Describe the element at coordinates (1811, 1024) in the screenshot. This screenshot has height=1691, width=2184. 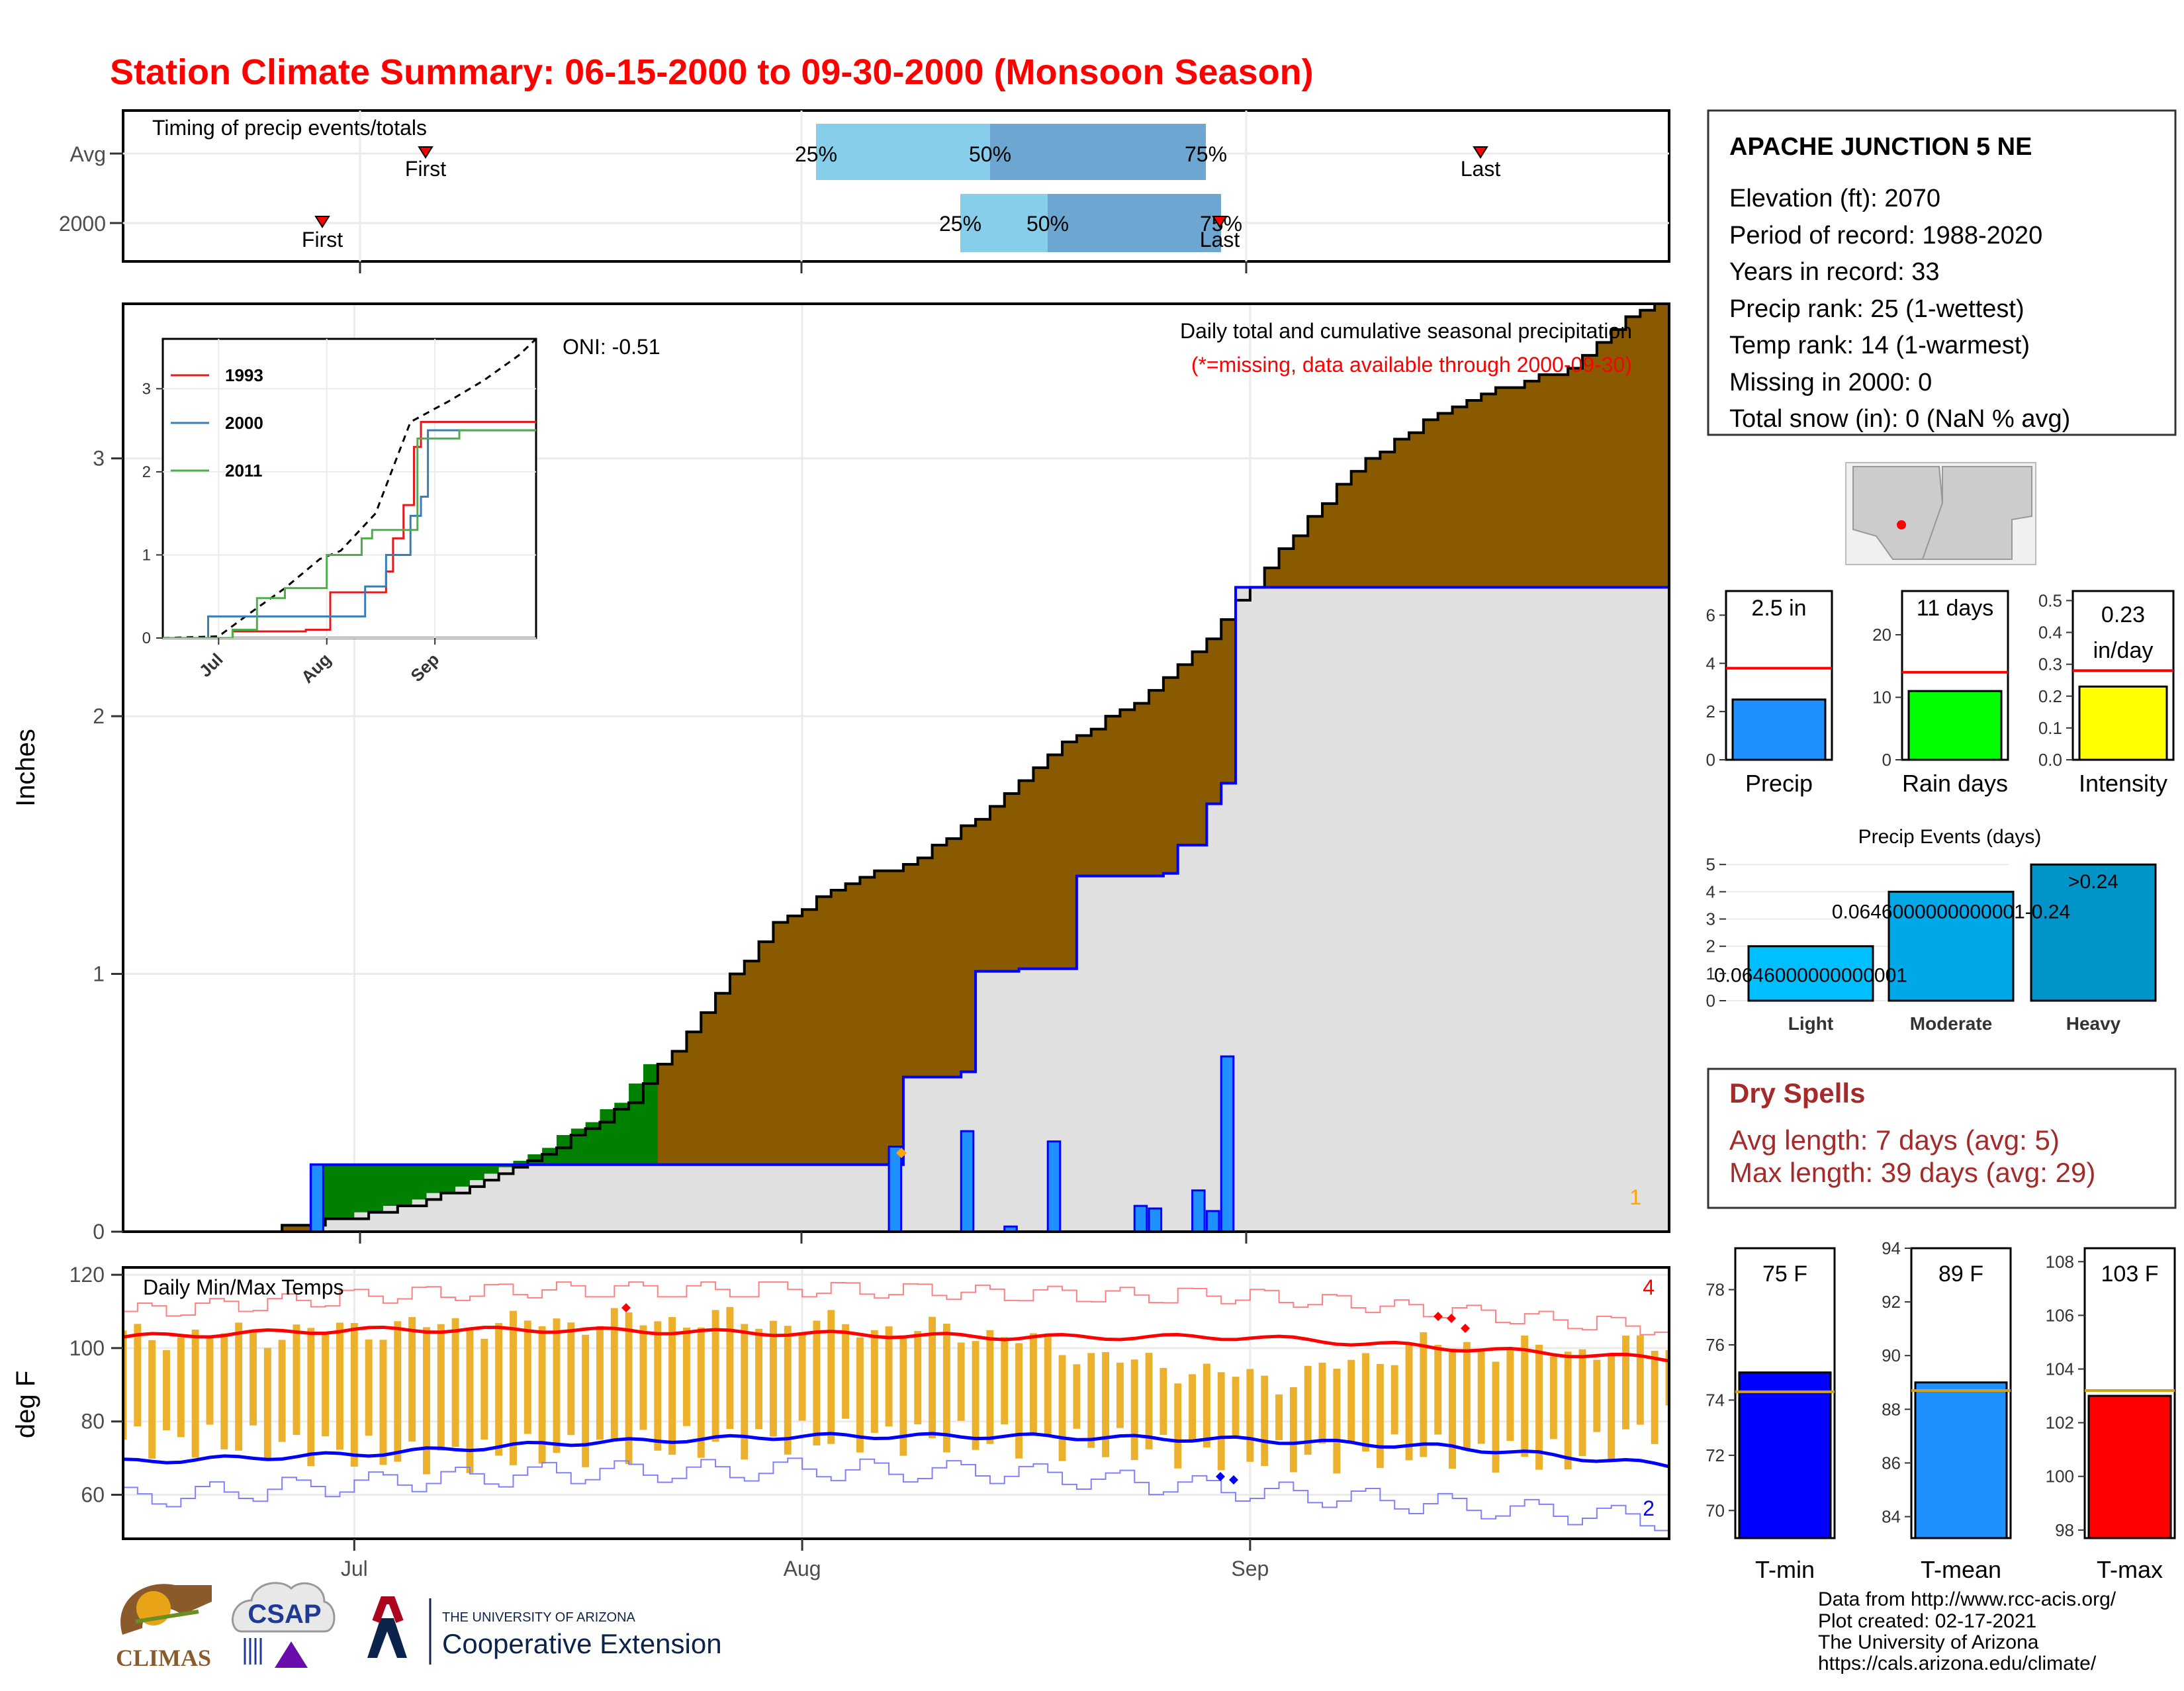
I see `precip-events-category-label: Light` at that location.